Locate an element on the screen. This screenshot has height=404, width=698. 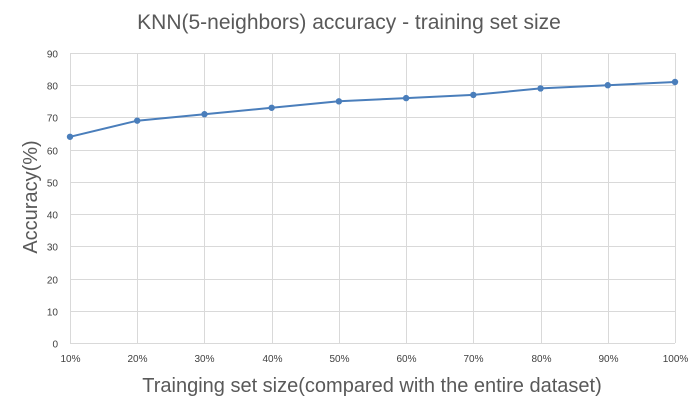
y-tick-label: 70 is located at coordinates (53, 119).